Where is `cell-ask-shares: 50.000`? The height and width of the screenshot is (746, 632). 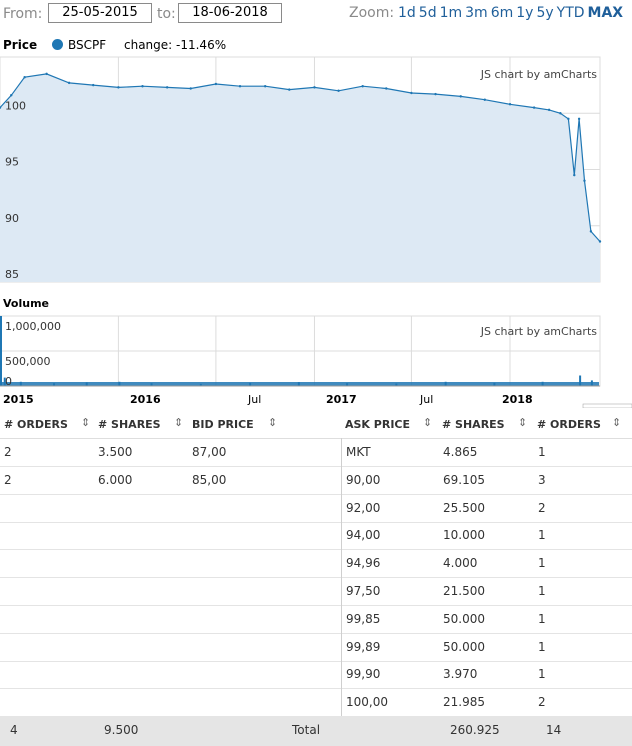
cell-ask-shares: 50.000 is located at coordinates (464, 618).